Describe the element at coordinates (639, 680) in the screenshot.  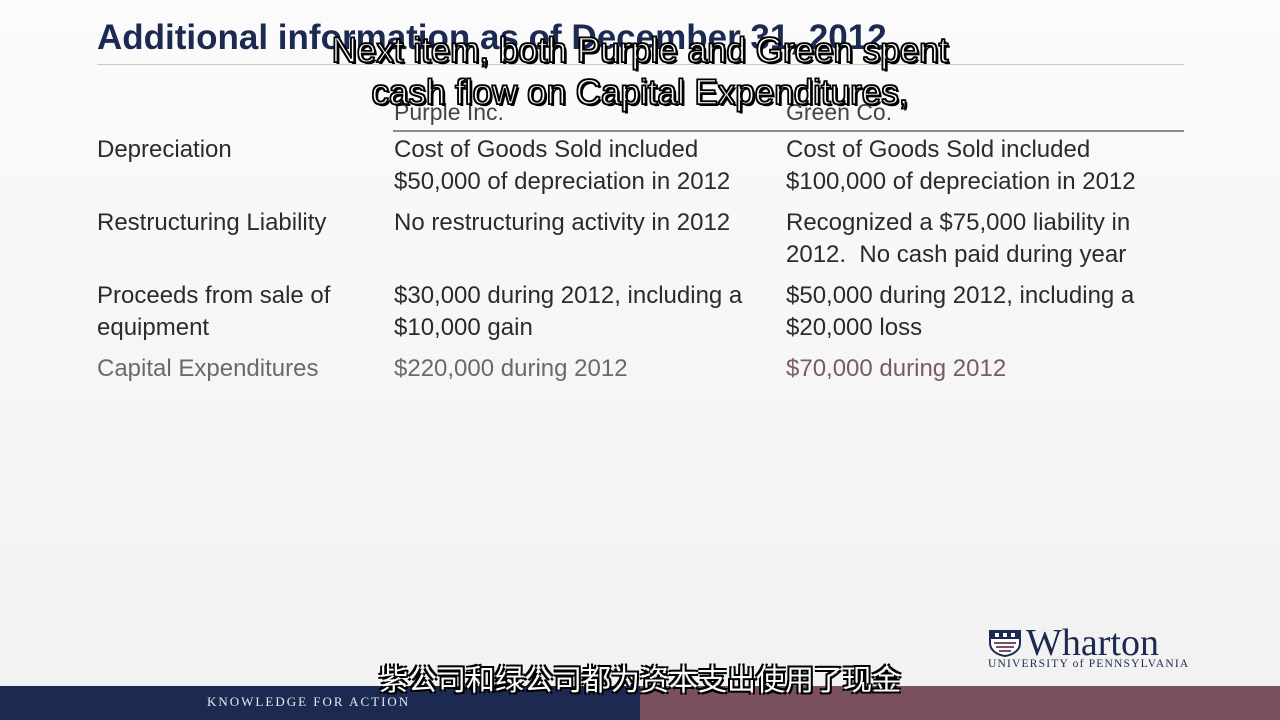
I see `subtitle-chinese: 紫公司和绿公司都为资本支出使用了现金` at that location.